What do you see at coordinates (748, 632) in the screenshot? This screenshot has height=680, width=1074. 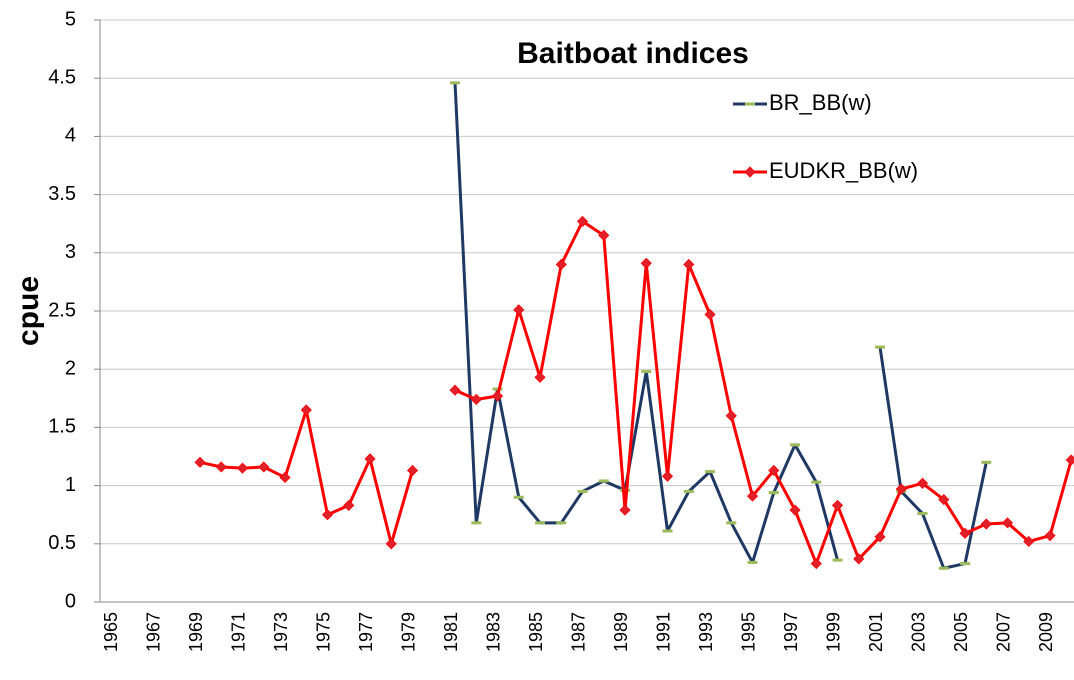 I see `x-tick-label: 1995` at bounding box center [748, 632].